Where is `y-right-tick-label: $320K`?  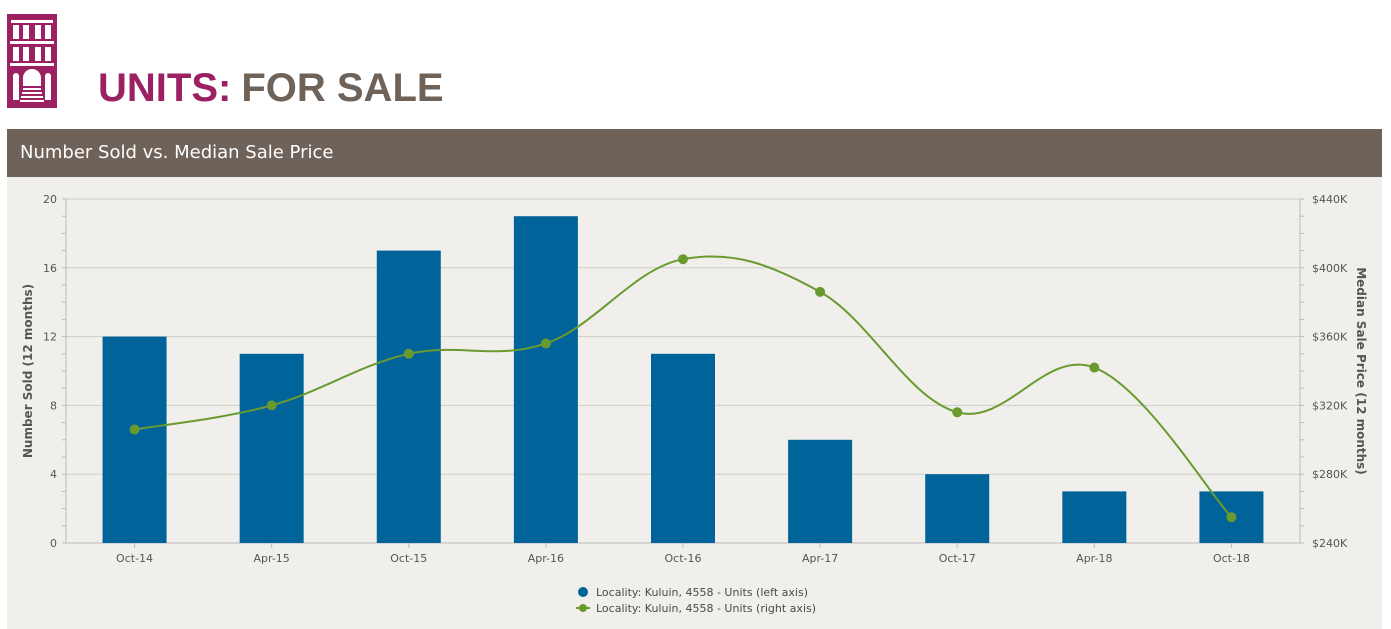
y-right-tick-label: $320K is located at coordinates (1330, 405).